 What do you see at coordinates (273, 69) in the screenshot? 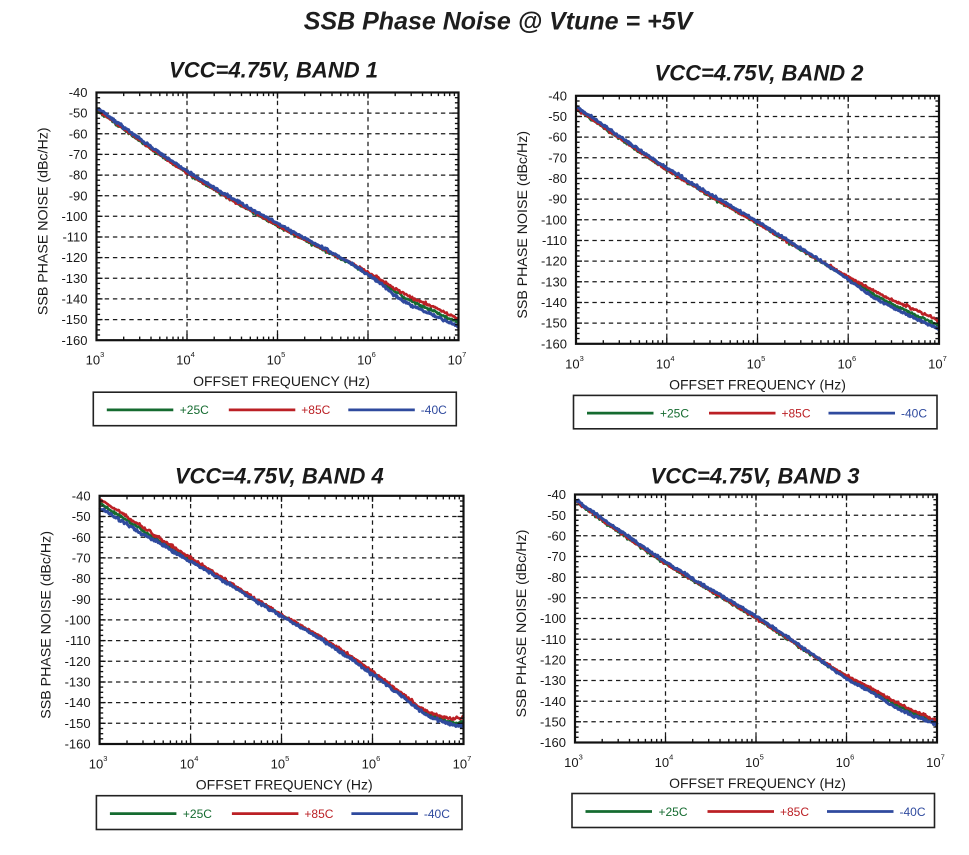
I see `svg-text: VCC=4.75V, BAND 1` at bounding box center [273, 69].